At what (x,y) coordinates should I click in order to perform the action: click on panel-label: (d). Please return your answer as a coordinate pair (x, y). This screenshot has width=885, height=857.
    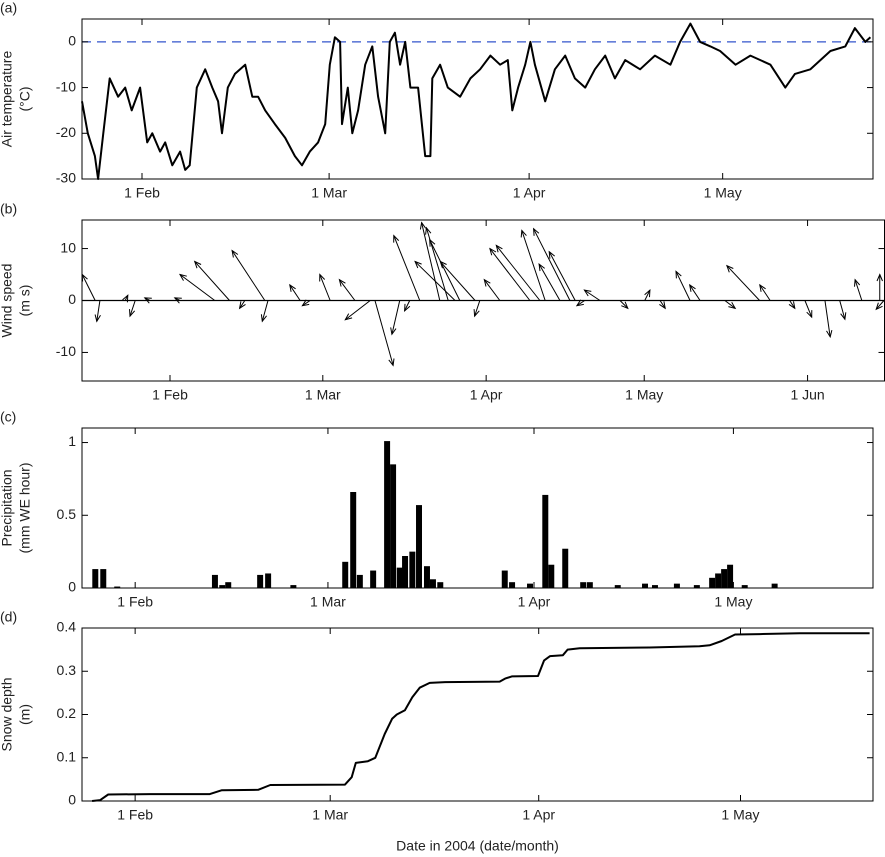
    Looking at the image, I should click on (8, 617).